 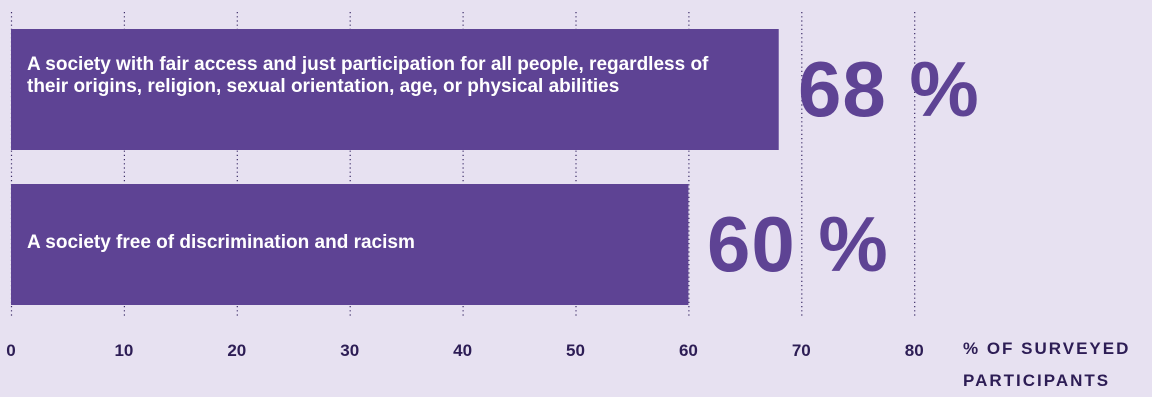 I want to click on x-tick-label-30: 30, so click(x=349, y=350).